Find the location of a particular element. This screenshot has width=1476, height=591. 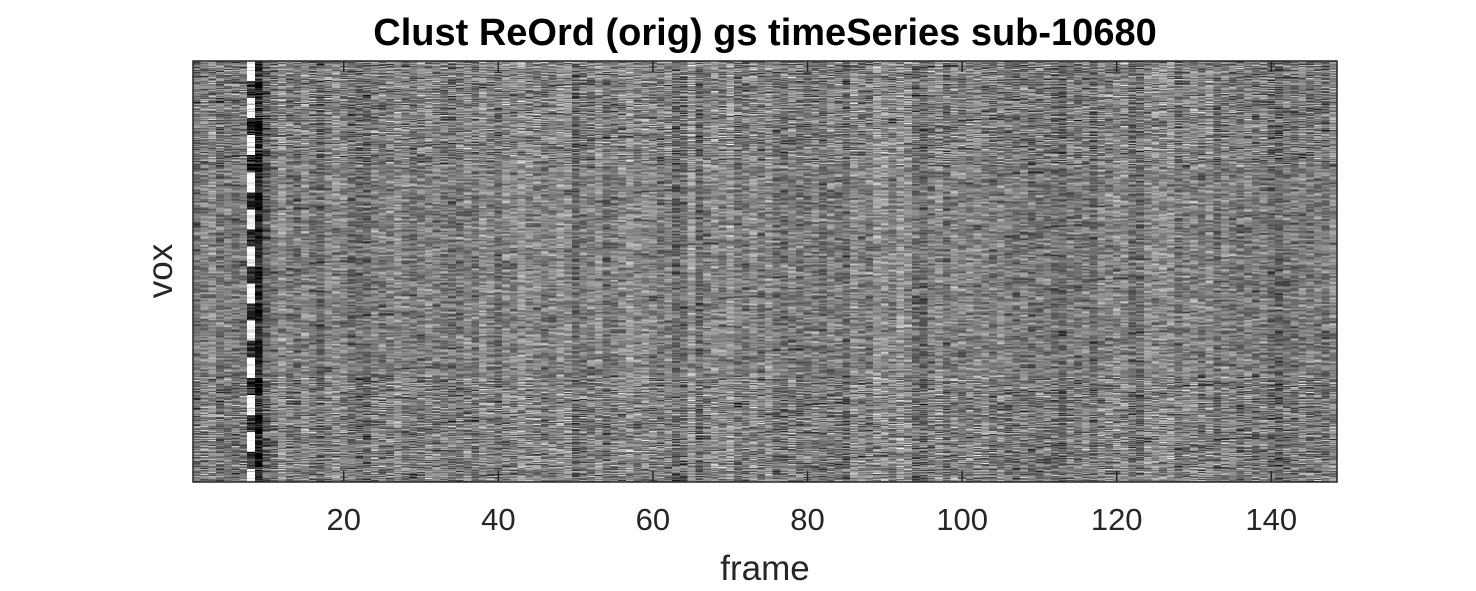

x-tick-label: 20 is located at coordinates (343, 519).